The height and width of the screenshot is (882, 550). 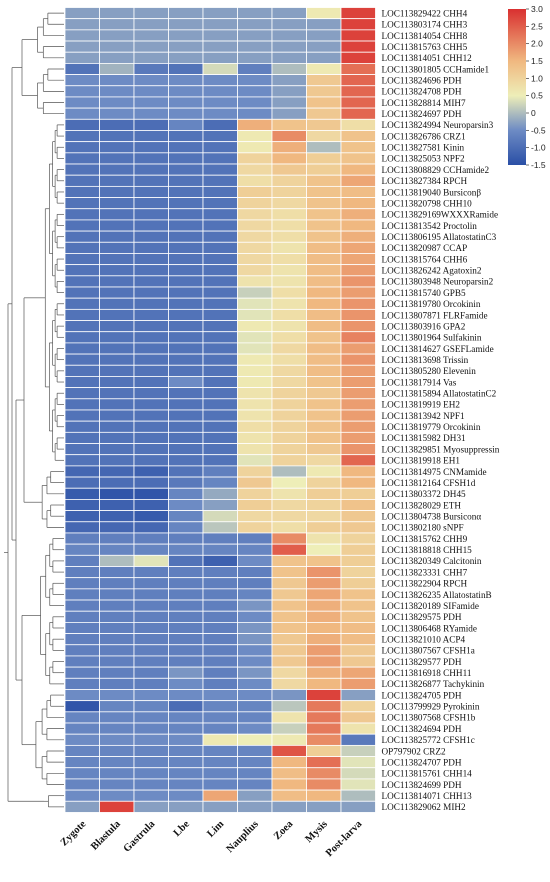 I want to click on colorbar-tick-label: 0.5, so click(x=537, y=96).